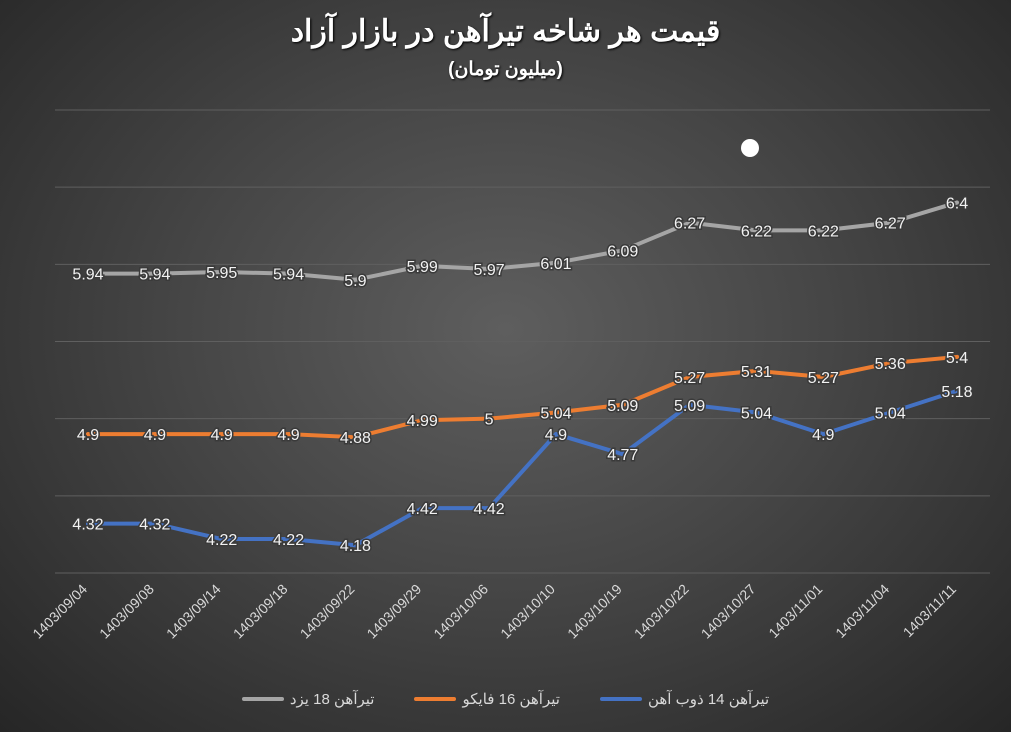 Image resolution: width=1011 pixels, height=732 pixels. I want to click on legend-label: تیرآهن 18 یزد, so click(332, 699).